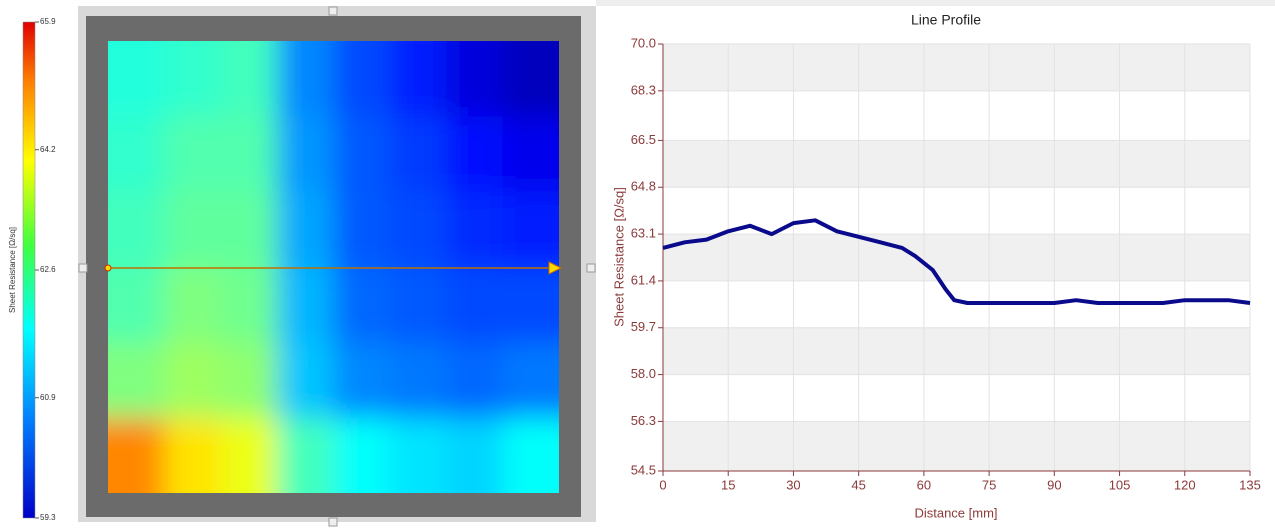 This screenshot has height=528, width=1275. I want to click on profile-start, so click(108, 268).